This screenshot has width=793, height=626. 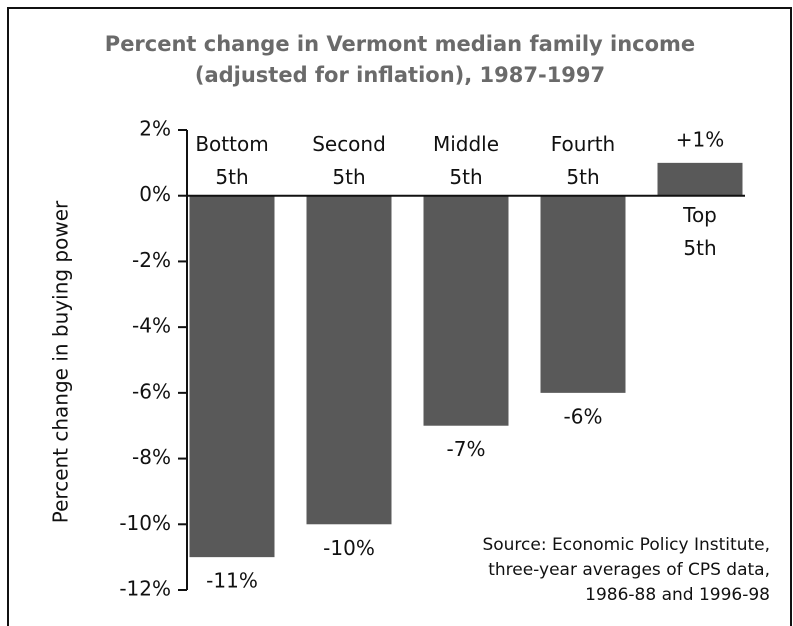 What do you see at coordinates (699, 231) in the screenshot?
I see `x-tick-label: Top 5th` at bounding box center [699, 231].